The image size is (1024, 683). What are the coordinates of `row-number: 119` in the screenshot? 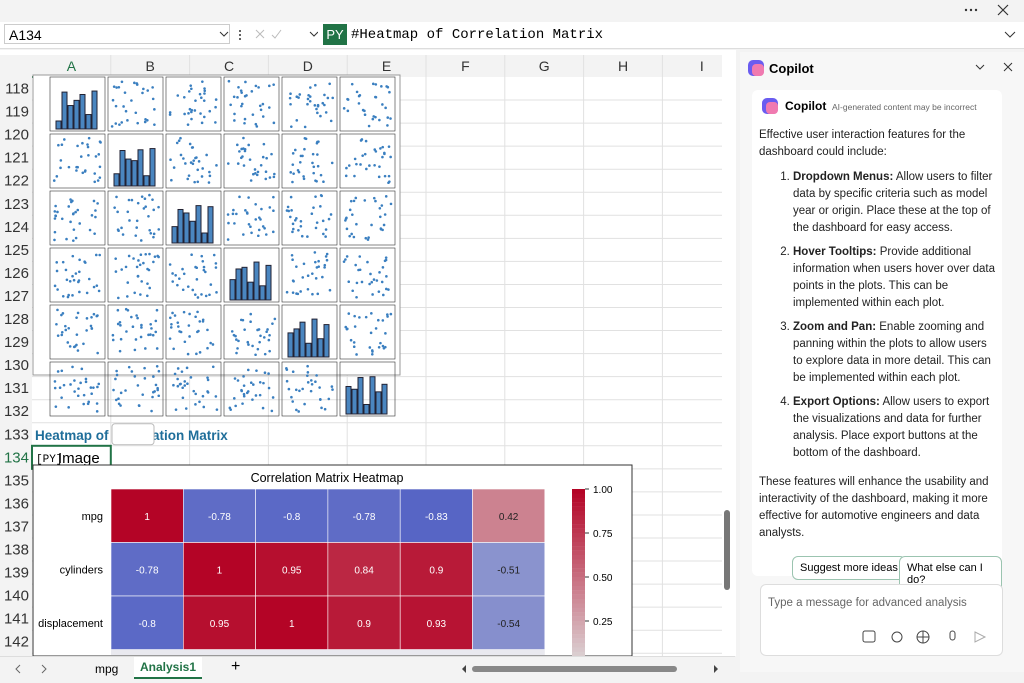 It's located at (17, 112).